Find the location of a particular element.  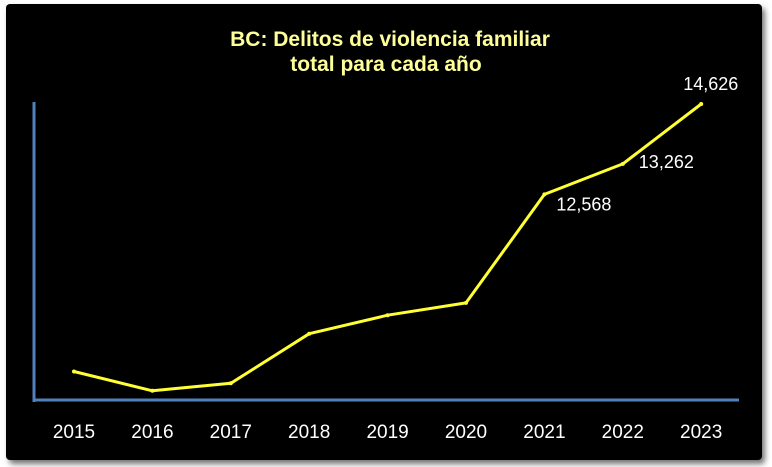

data-point-2023 is located at coordinates (701, 104).